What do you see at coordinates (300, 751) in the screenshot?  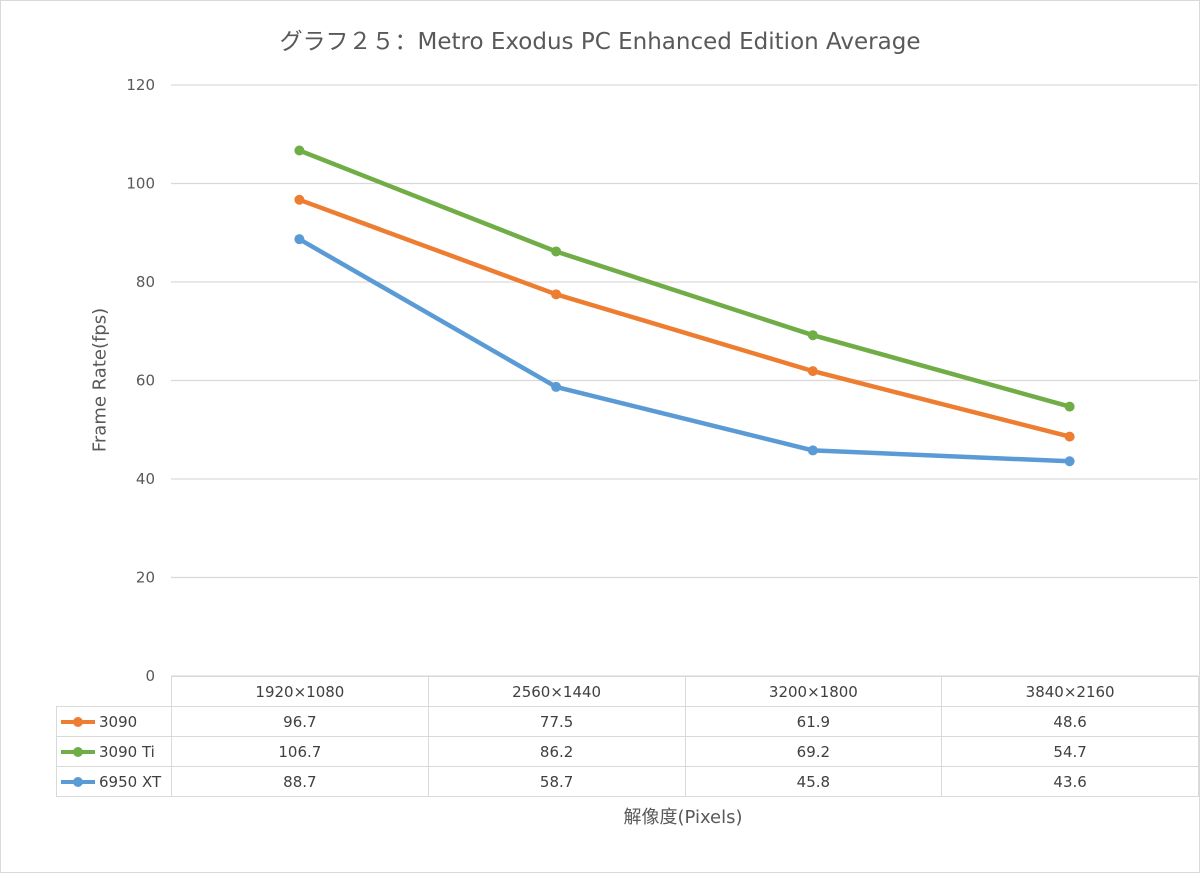 I see `data-label: 106.7` at bounding box center [300, 751].